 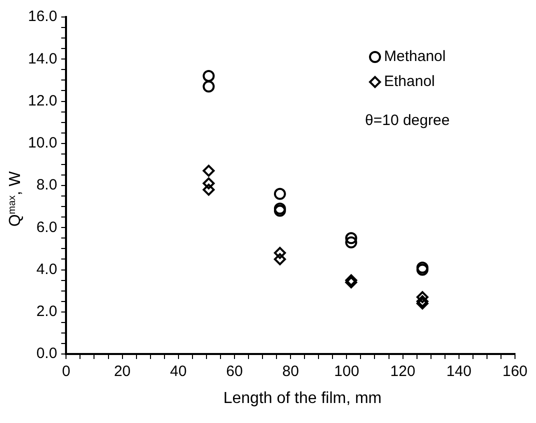 What do you see at coordinates (459, 371) in the screenshot?
I see `x-tick-label: 140` at bounding box center [459, 371].